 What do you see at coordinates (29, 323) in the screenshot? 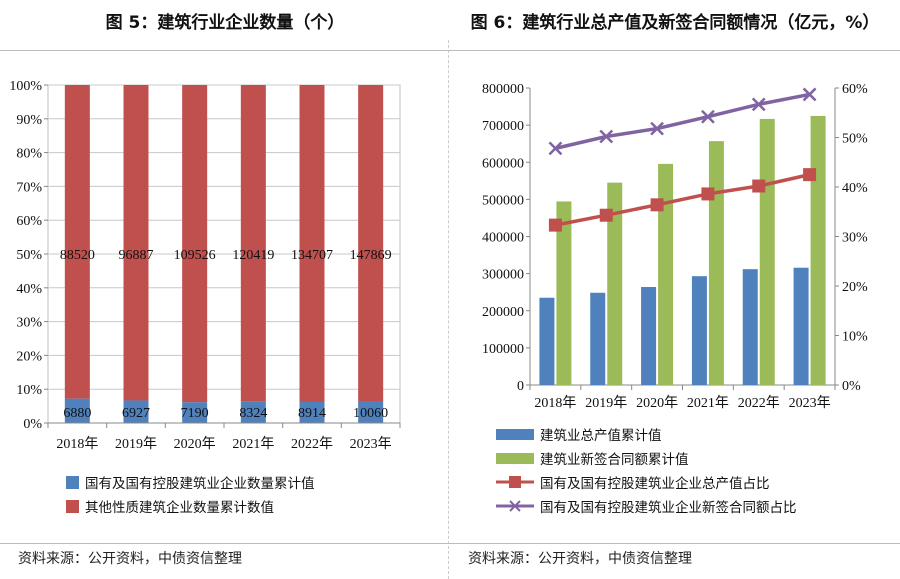
I see `y-tick-label: 30%` at bounding box center [29, 323].